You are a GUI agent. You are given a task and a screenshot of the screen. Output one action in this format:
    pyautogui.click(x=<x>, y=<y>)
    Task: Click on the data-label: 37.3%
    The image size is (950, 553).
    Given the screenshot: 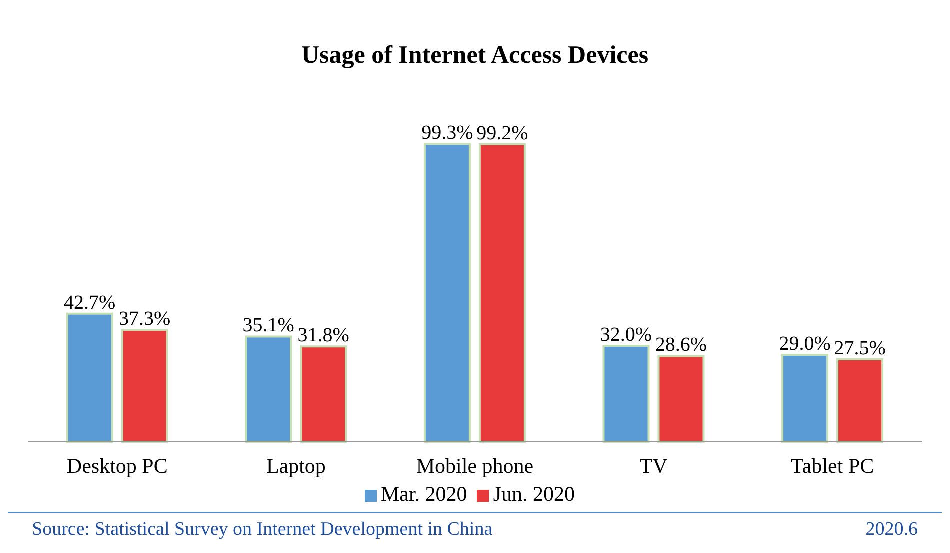 What is the action you would take?
    pyautogui.click(x=145, y=319)
    